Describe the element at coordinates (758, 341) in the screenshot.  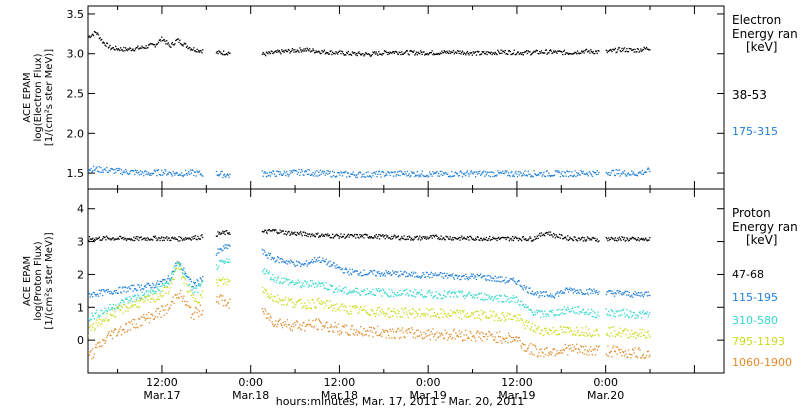
I see `proton-legend-series-3: 795-1193` at that location.